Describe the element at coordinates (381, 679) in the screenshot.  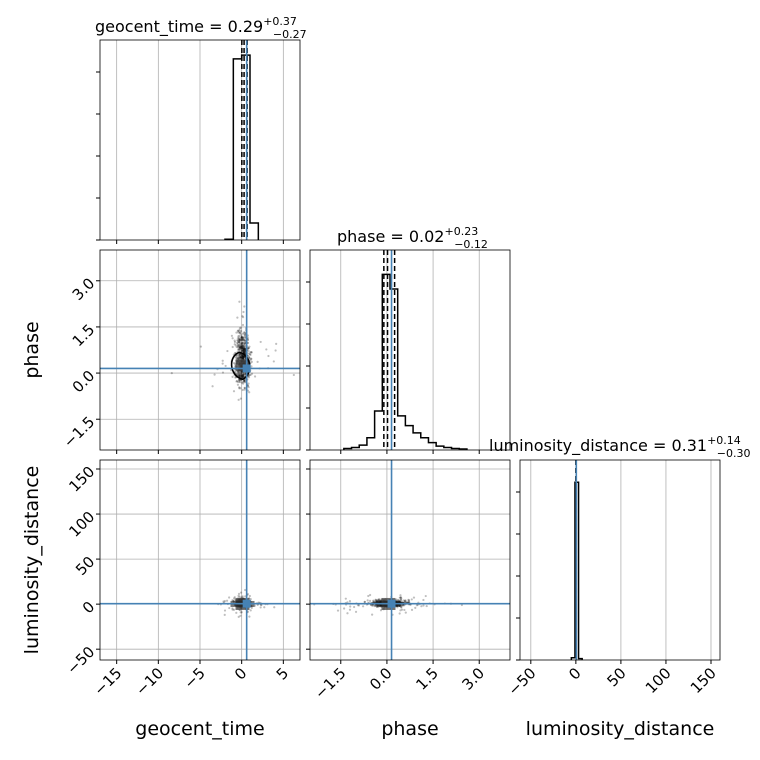
I see `scatter-phase-vs-luminosity-distance-xtick-label-1: 0.0` at that location.